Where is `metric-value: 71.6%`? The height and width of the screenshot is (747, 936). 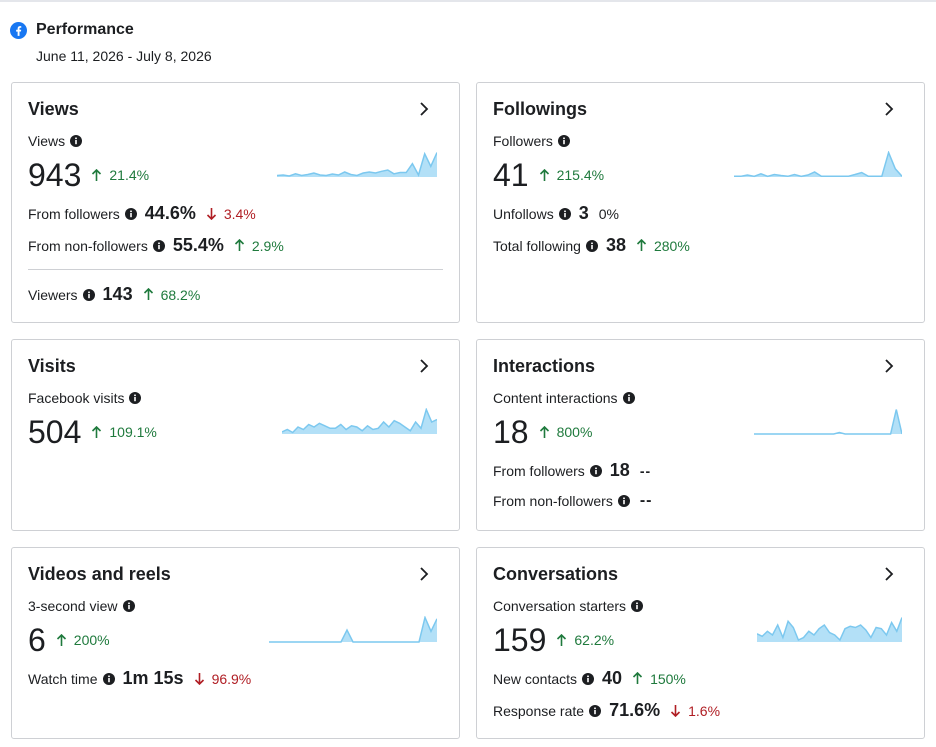
metric-value: 71.6% is located at coordinates (635, 710).